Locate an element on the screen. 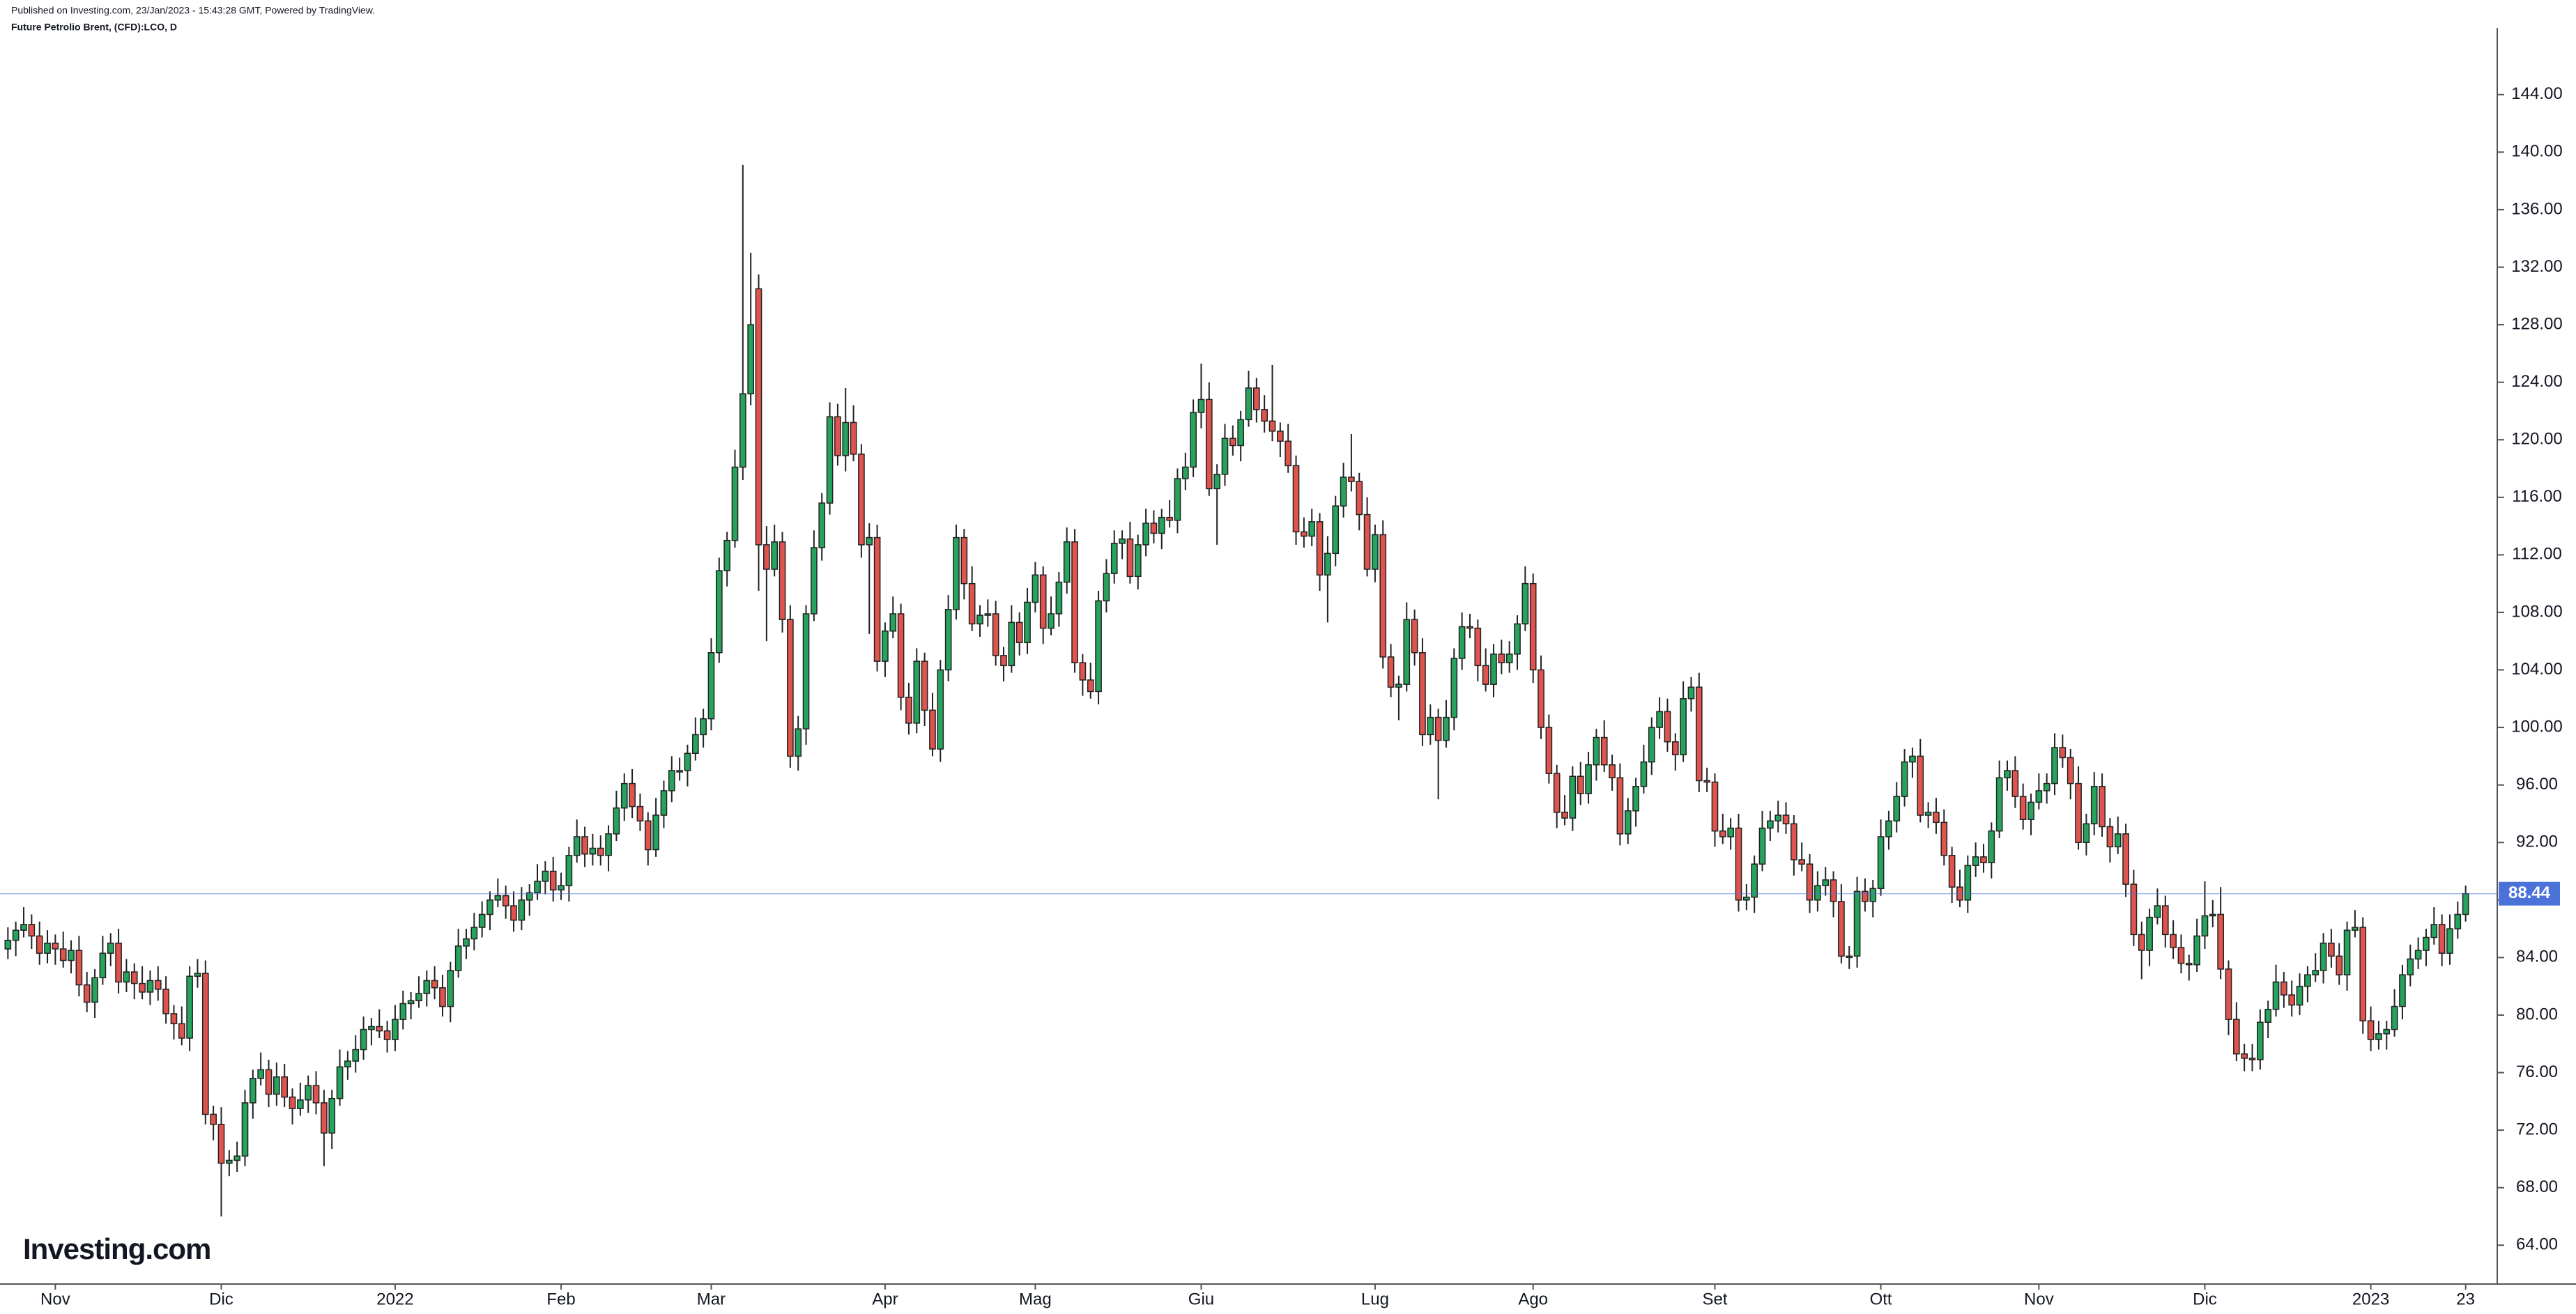 The height and width of the screenshot is (1314, 2576). y-tick-label: 68.00 is located at coordinates (2537, 1186).